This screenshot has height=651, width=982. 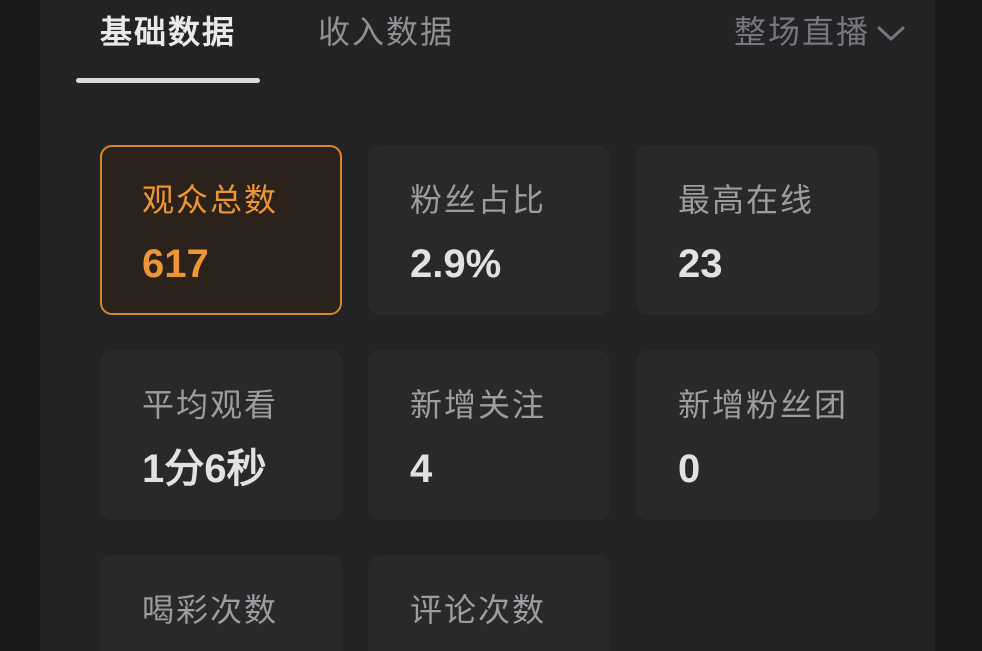 I want to click on stream-scope-dropdown: 整场直播, so click(x=819, y=32).